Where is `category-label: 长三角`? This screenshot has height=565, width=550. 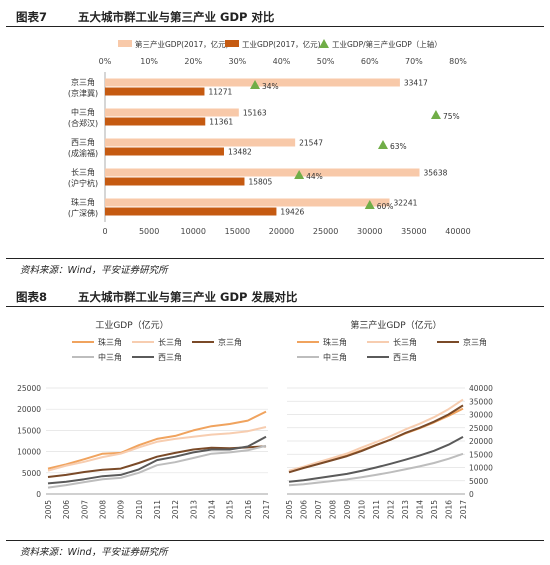 category-label: 长三角 is located at coordinates (83, 172).